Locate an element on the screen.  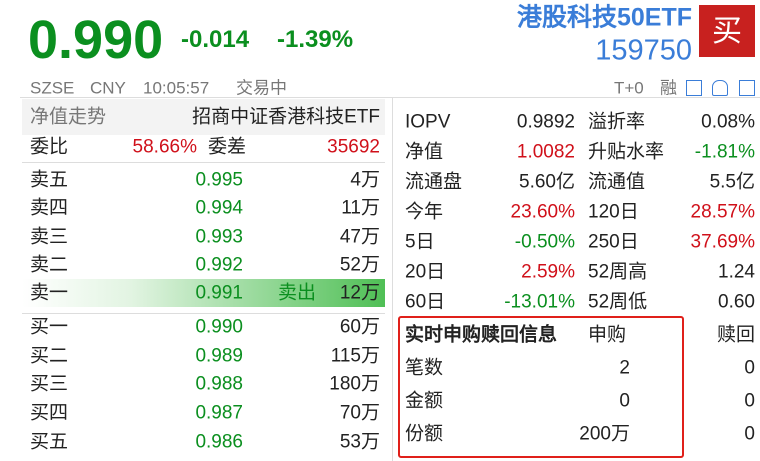
level-label: 卖三 is located at coordinates (49, 237).